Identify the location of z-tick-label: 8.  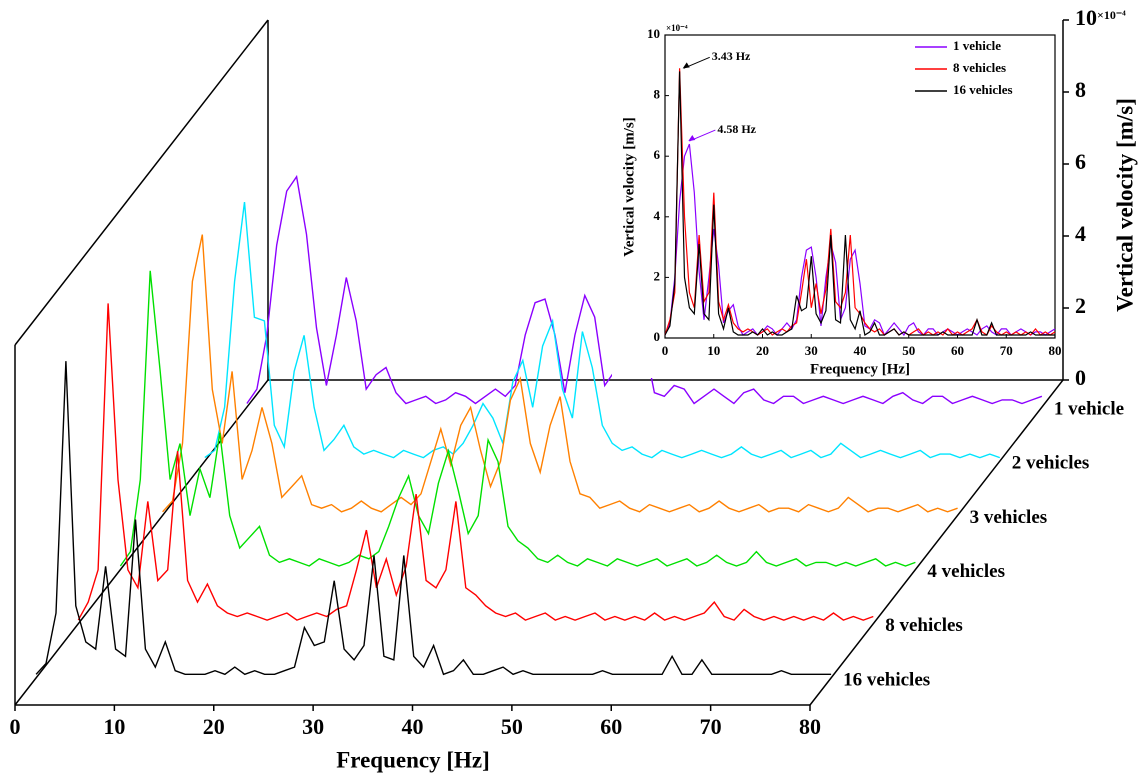
(1080, 89).